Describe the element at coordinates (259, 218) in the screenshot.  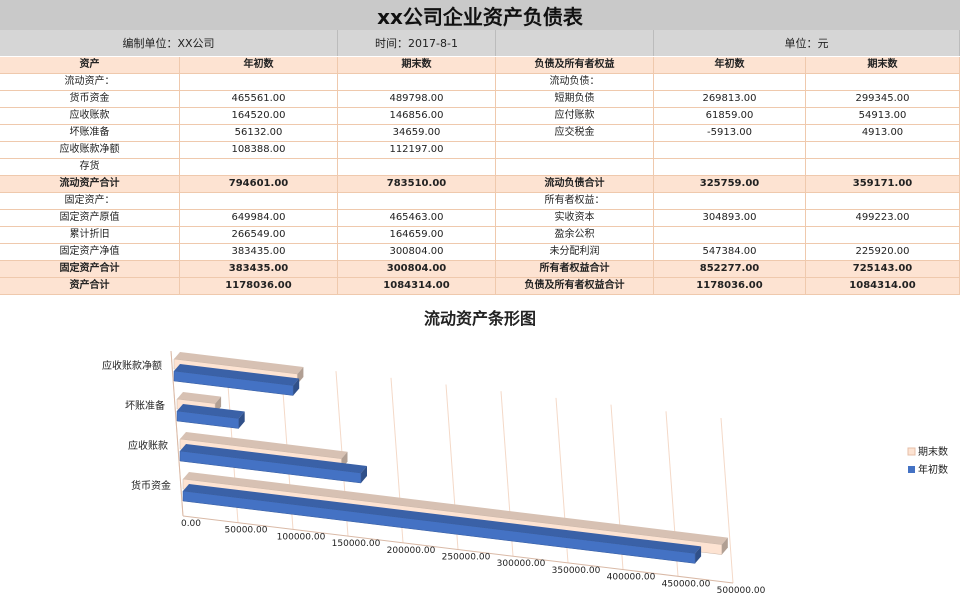
I see `cell-asset-begin: 649984.00` at that location.